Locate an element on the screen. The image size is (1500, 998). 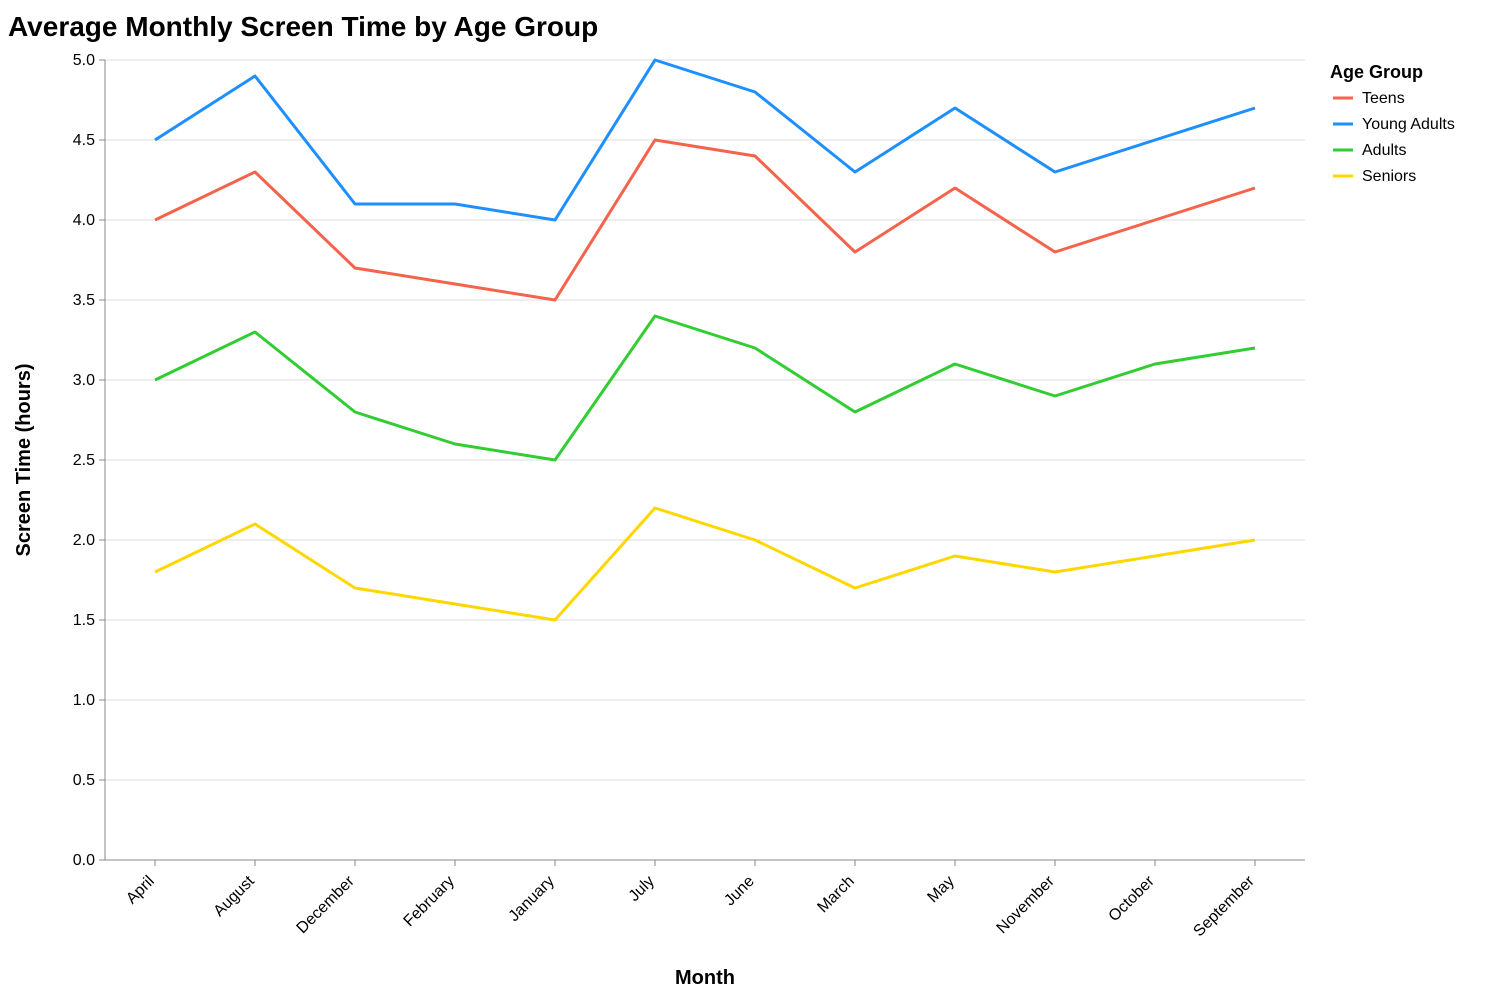
x-tick-label: September is located at coordinates (1224, 906).